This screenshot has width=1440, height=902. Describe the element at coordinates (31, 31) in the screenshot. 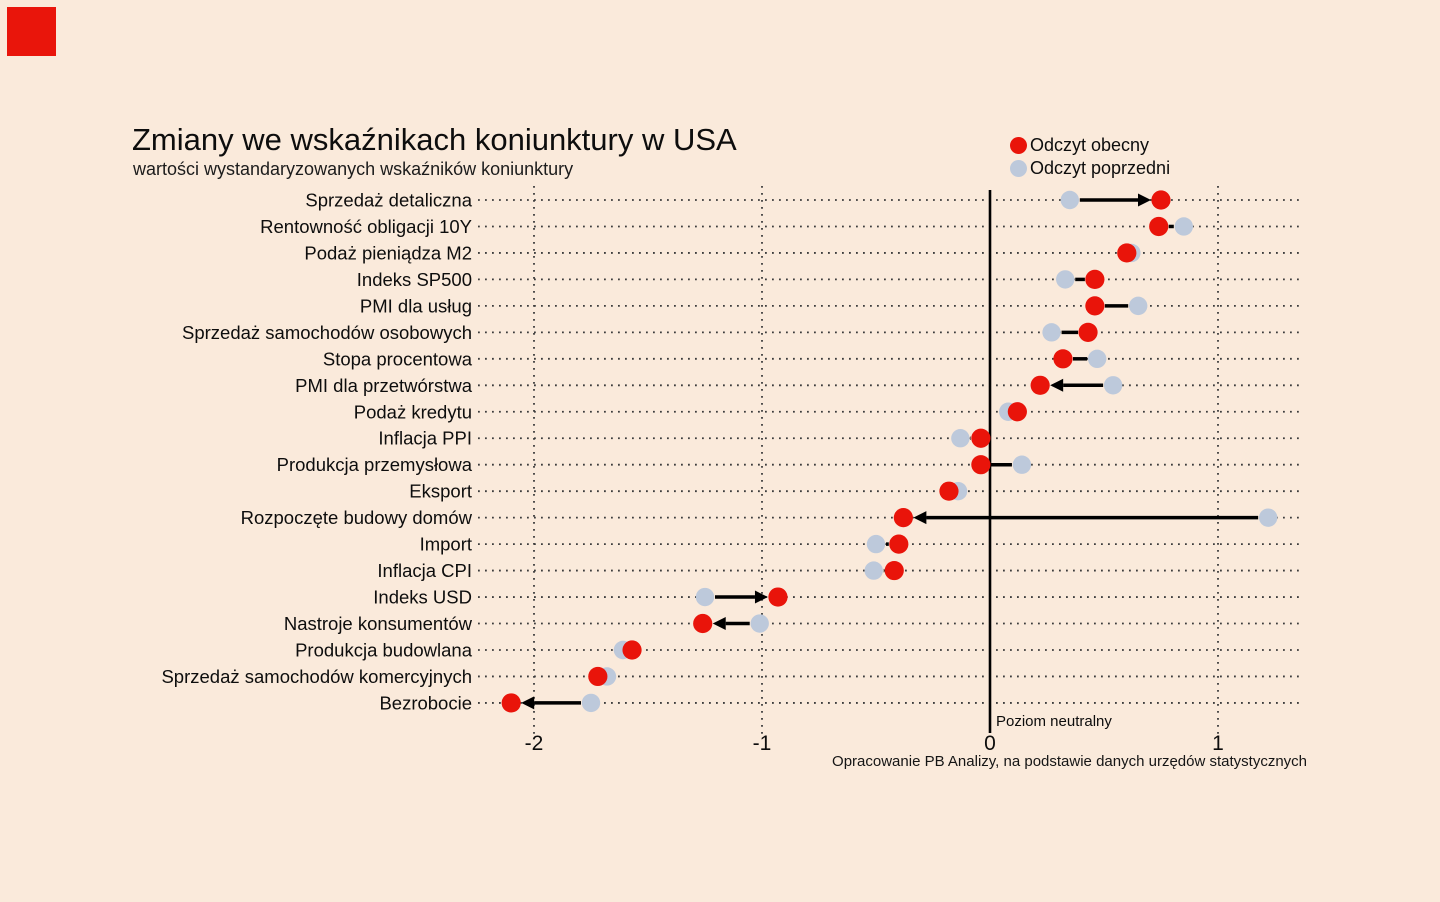

I see `pb-logo-square` at that location.